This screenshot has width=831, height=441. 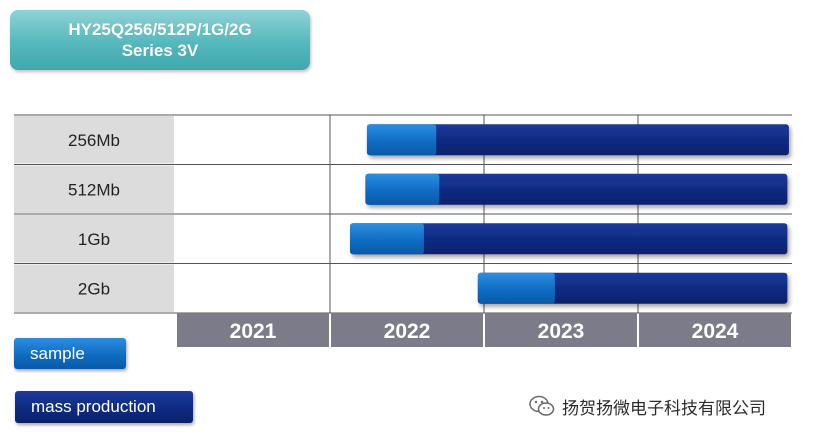 I want to click on year-tick-label: 2022, so click(x=407, y=331).